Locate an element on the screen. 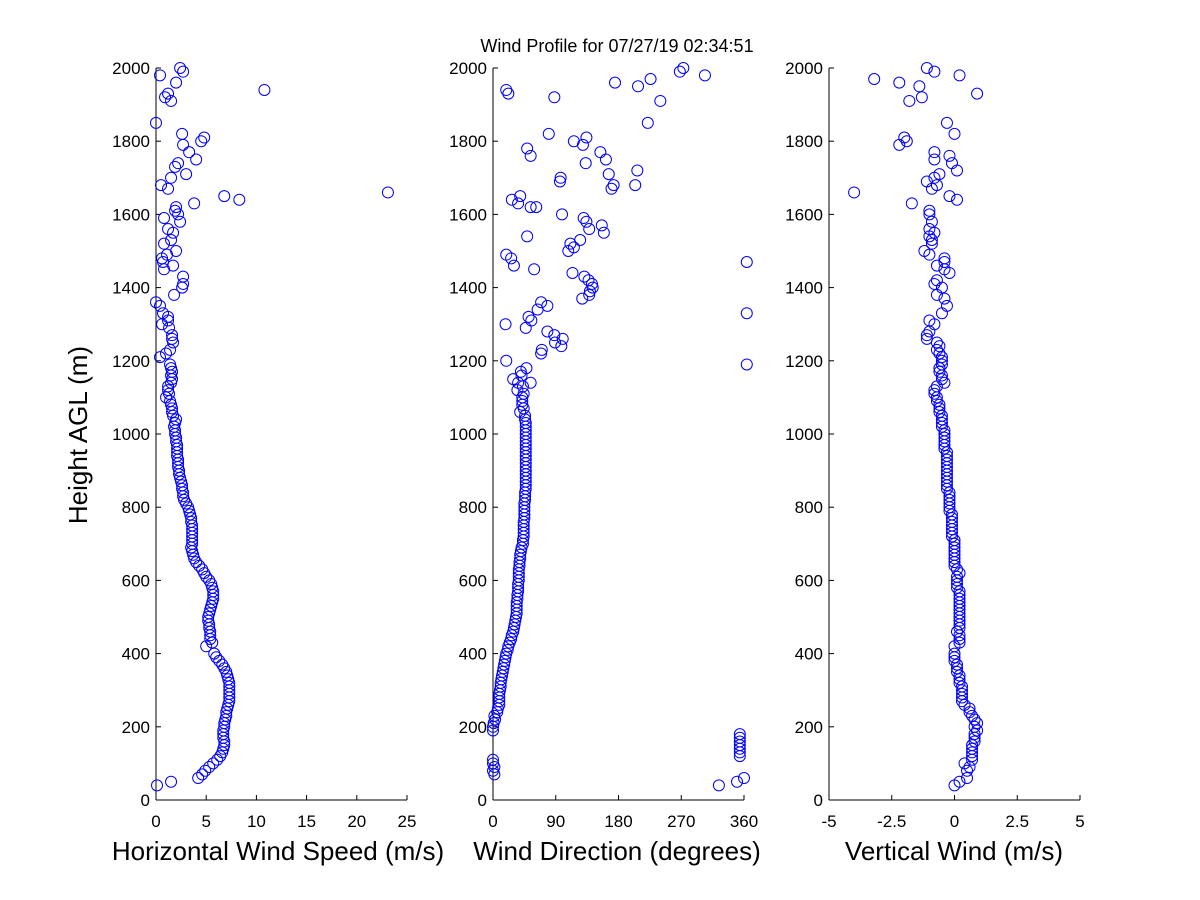  x-tick-label: 360 is located at coordinates (744, 821).